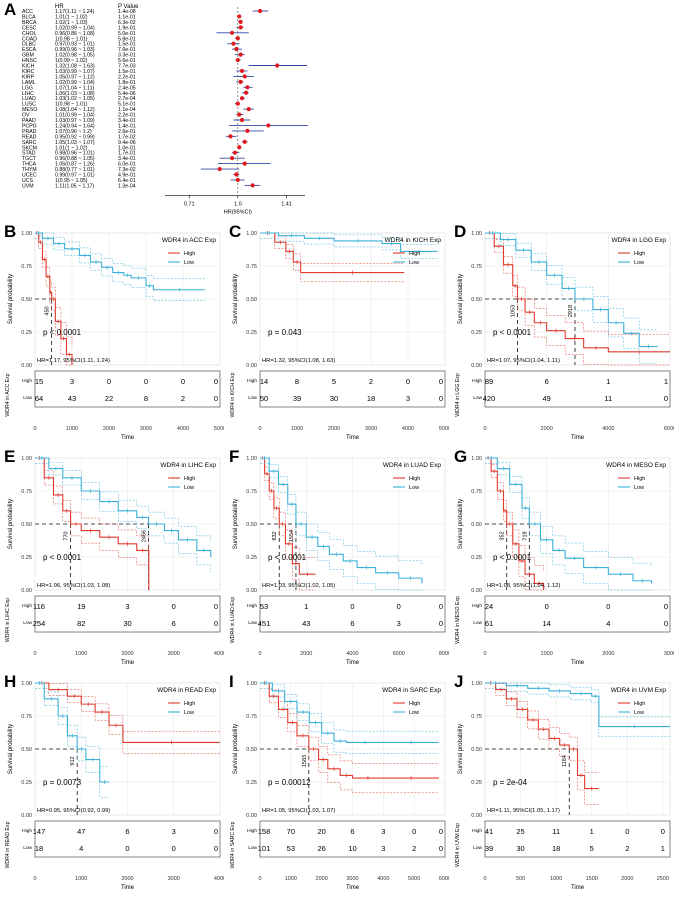  What do you see at coordinates (75, 154) in the screenshot?
I see `forest-hr-text: 0.98(0.96 ~ 1.01)` at bounding box center [75, 154].